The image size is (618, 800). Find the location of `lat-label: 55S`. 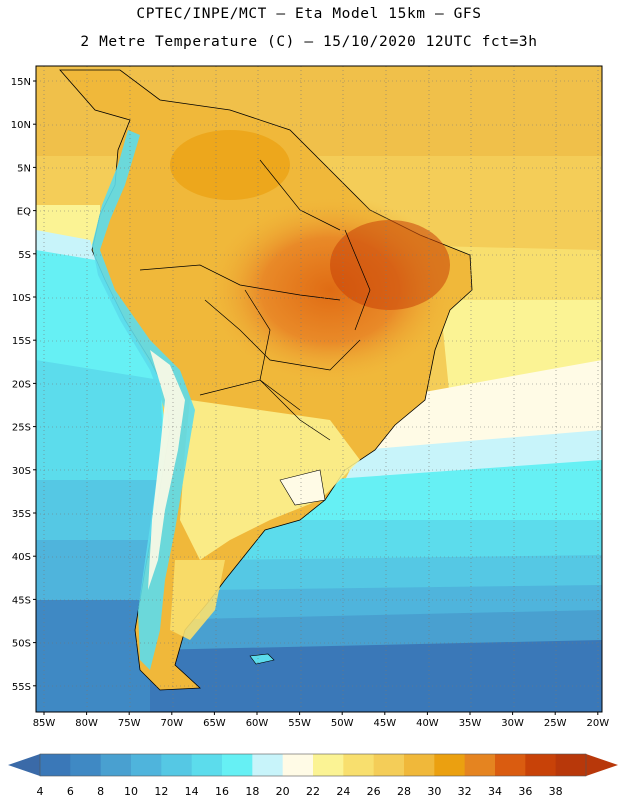

lat-label: 55S is located at coordinates (21, 687).